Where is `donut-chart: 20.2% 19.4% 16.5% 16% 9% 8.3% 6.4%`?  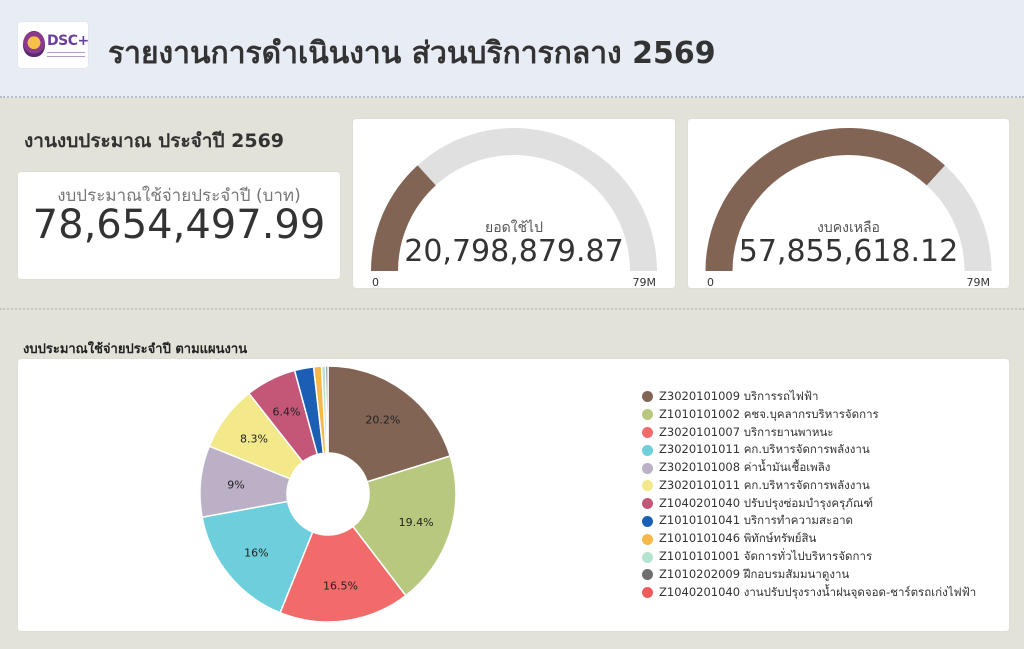 donut-chart: 20.2% 19.4% 16.5% 16% 9% 8.3% 6.4% is located at coordinates (328, 494).